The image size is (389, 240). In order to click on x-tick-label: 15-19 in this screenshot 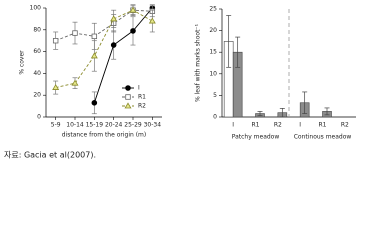, I will do `click(95, 125)`.